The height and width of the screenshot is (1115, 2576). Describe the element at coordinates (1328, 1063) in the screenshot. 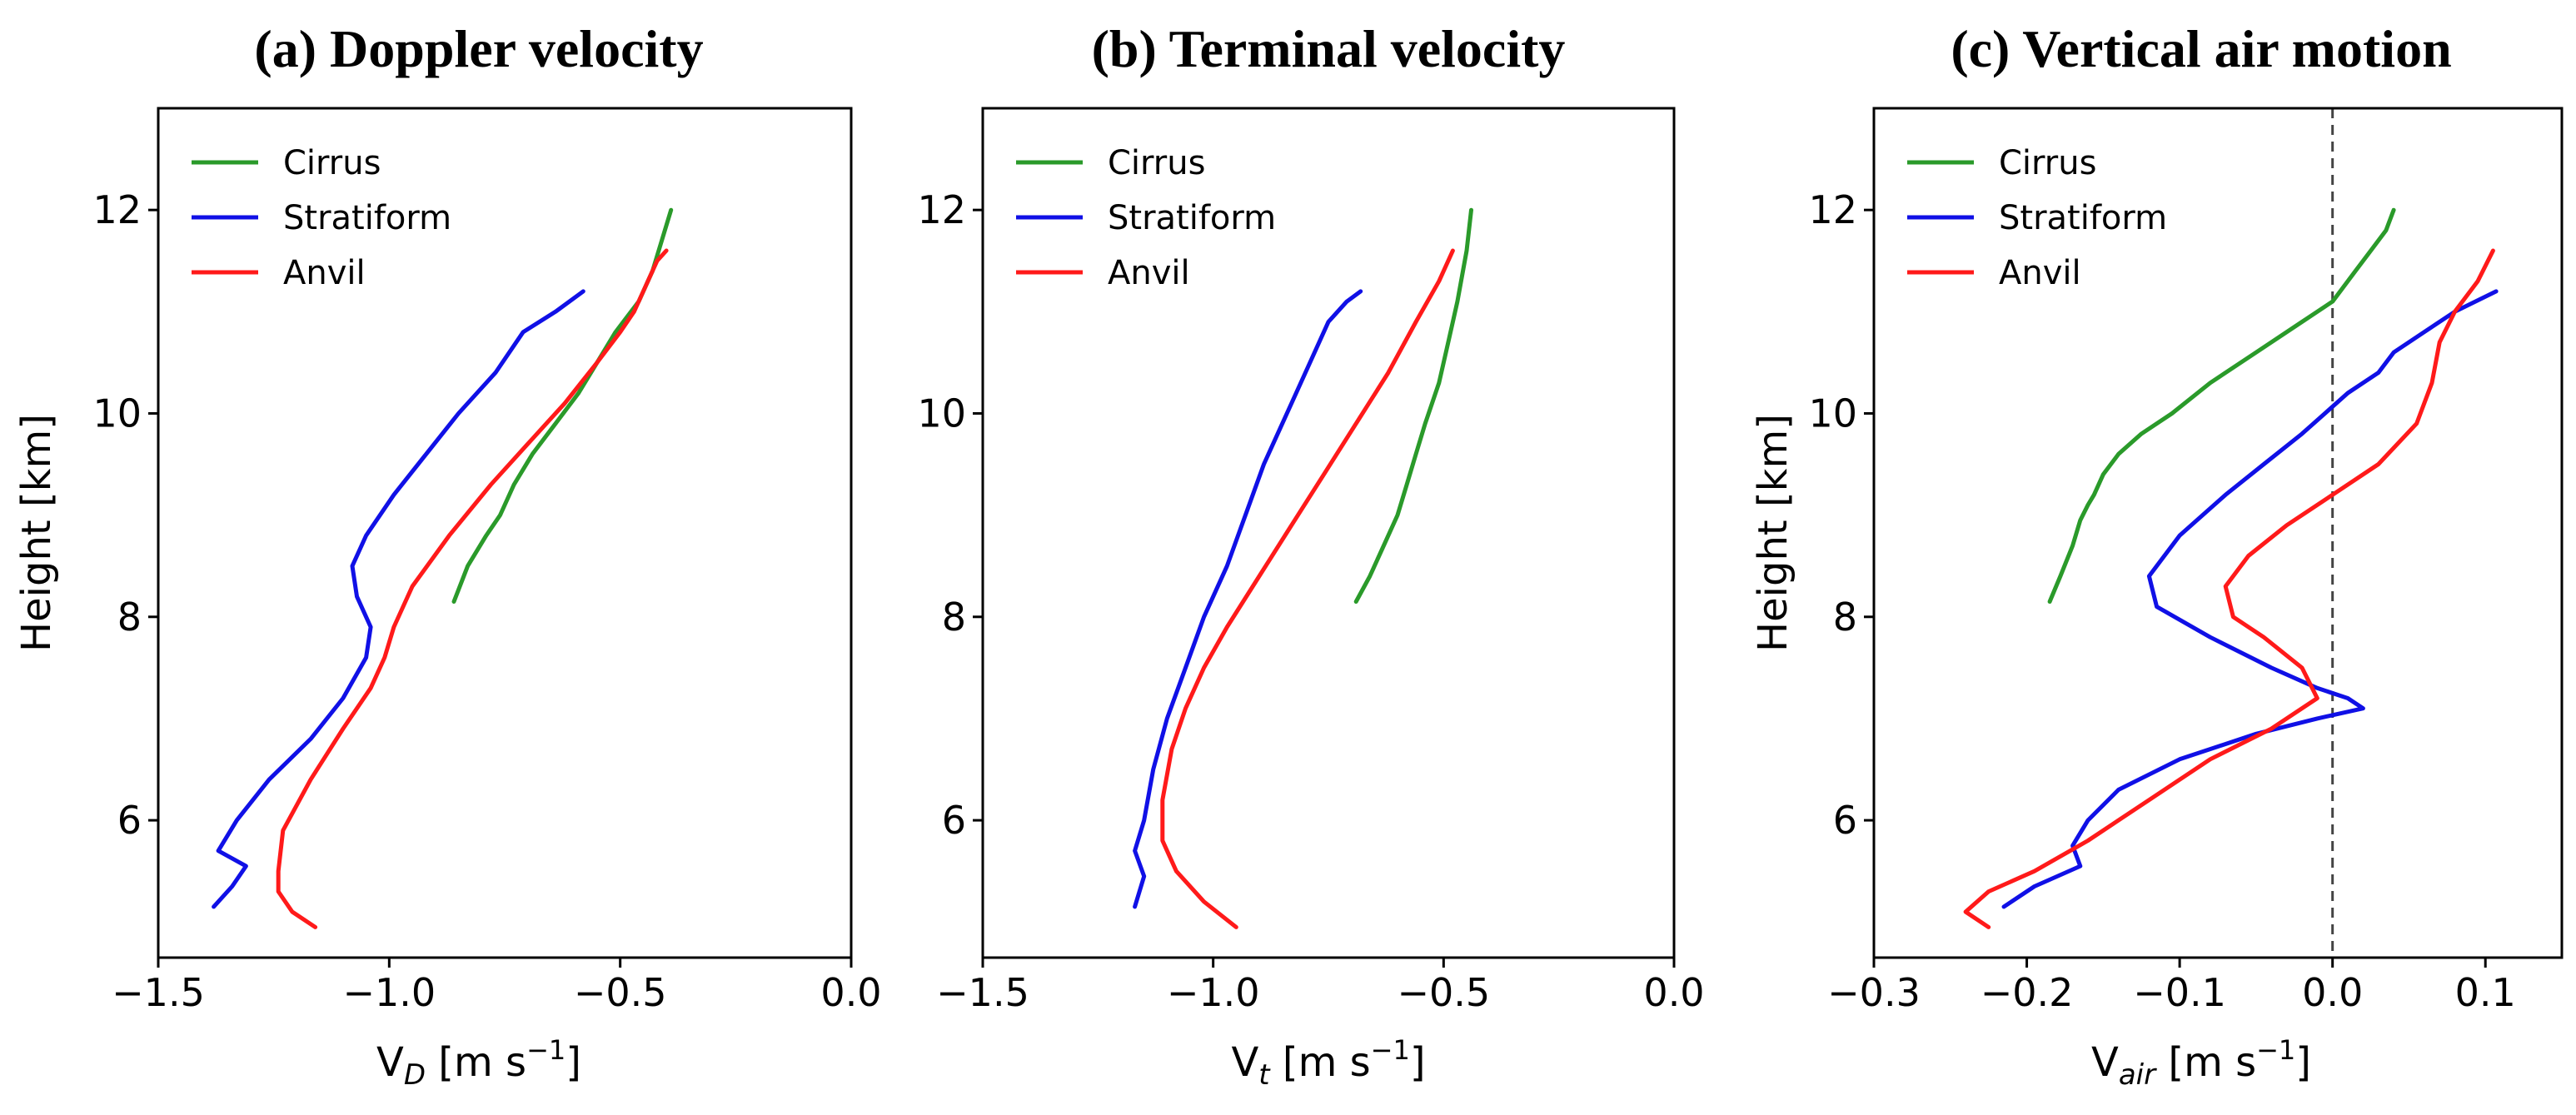

I see `x-axis-label: Vt [m s−1]` at that location.